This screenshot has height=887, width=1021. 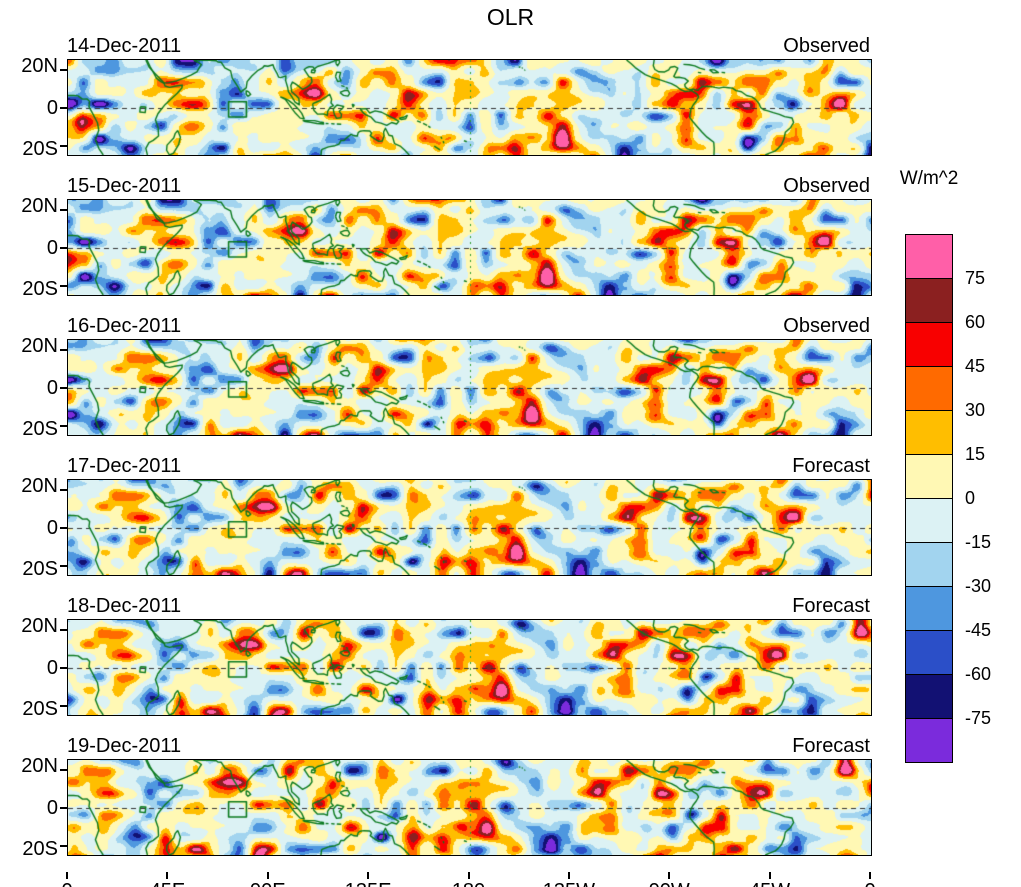 I want to click on map-5: 20N 0 20S, so click(x=446, y=667).